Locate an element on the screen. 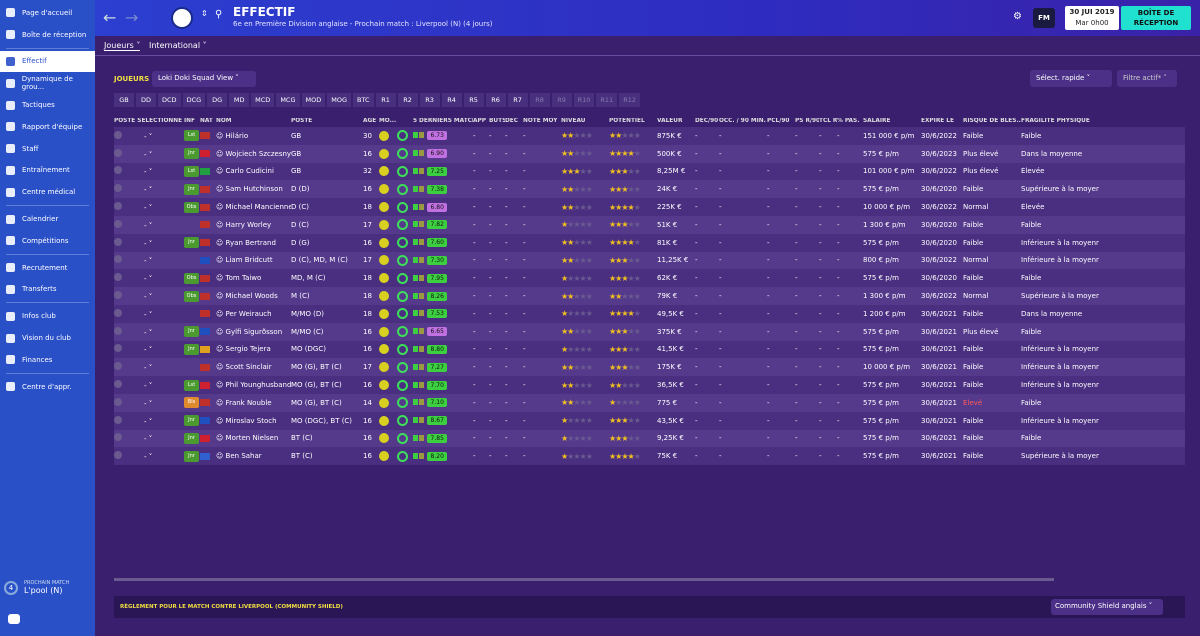 The image size is (1200, 636). sidebar-item: Rapport d'équipe is located at coordinates (47, 127).